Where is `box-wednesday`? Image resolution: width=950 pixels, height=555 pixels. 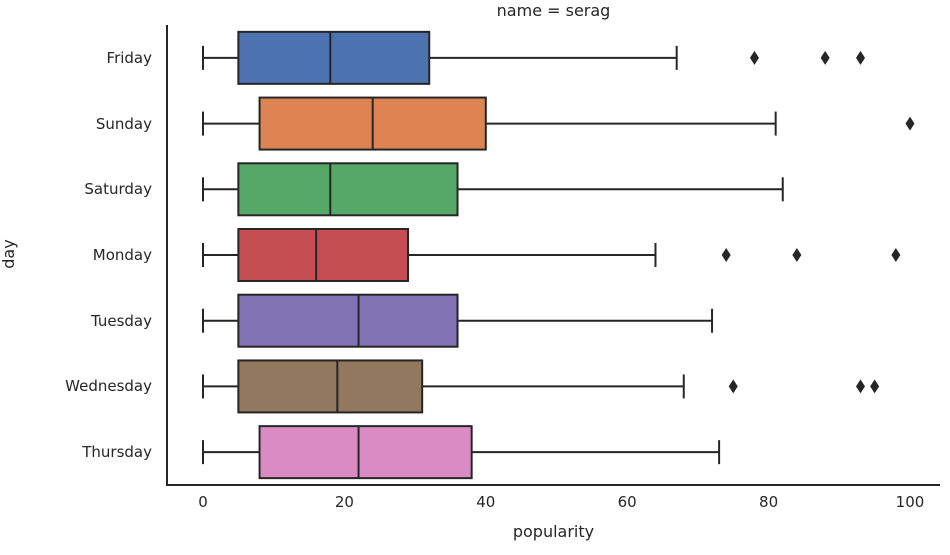
box-wednesday is located at coordinates (330, 386).